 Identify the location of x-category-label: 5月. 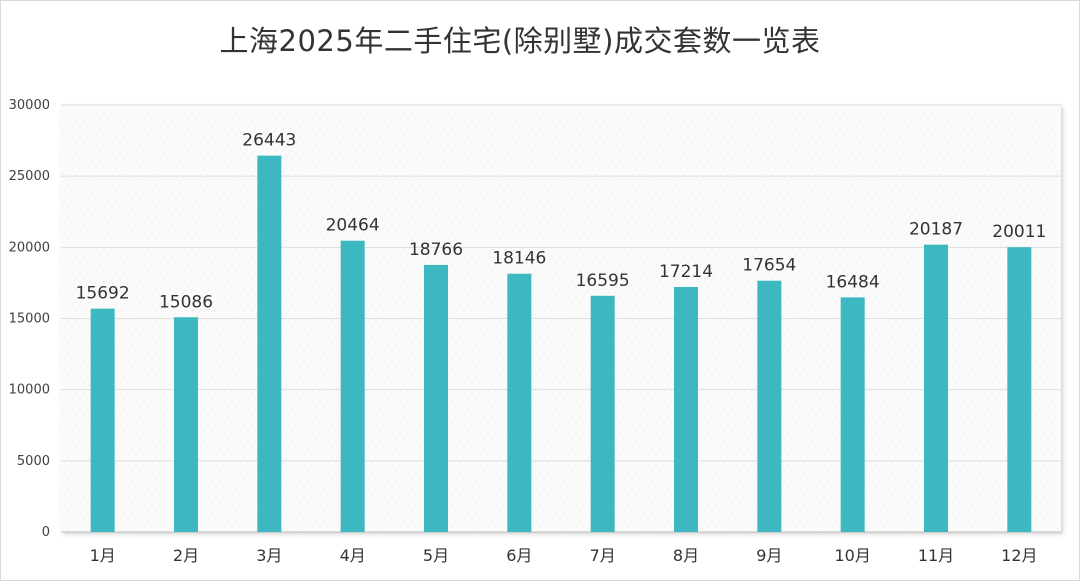
(436, 555).